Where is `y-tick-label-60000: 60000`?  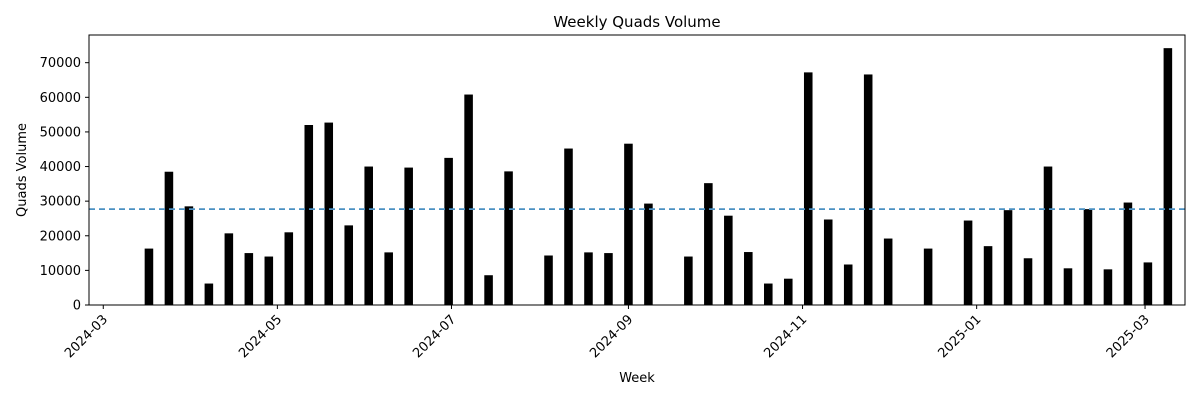 y-tick-label-60000: 60000 is located at coordinates (60, 98).